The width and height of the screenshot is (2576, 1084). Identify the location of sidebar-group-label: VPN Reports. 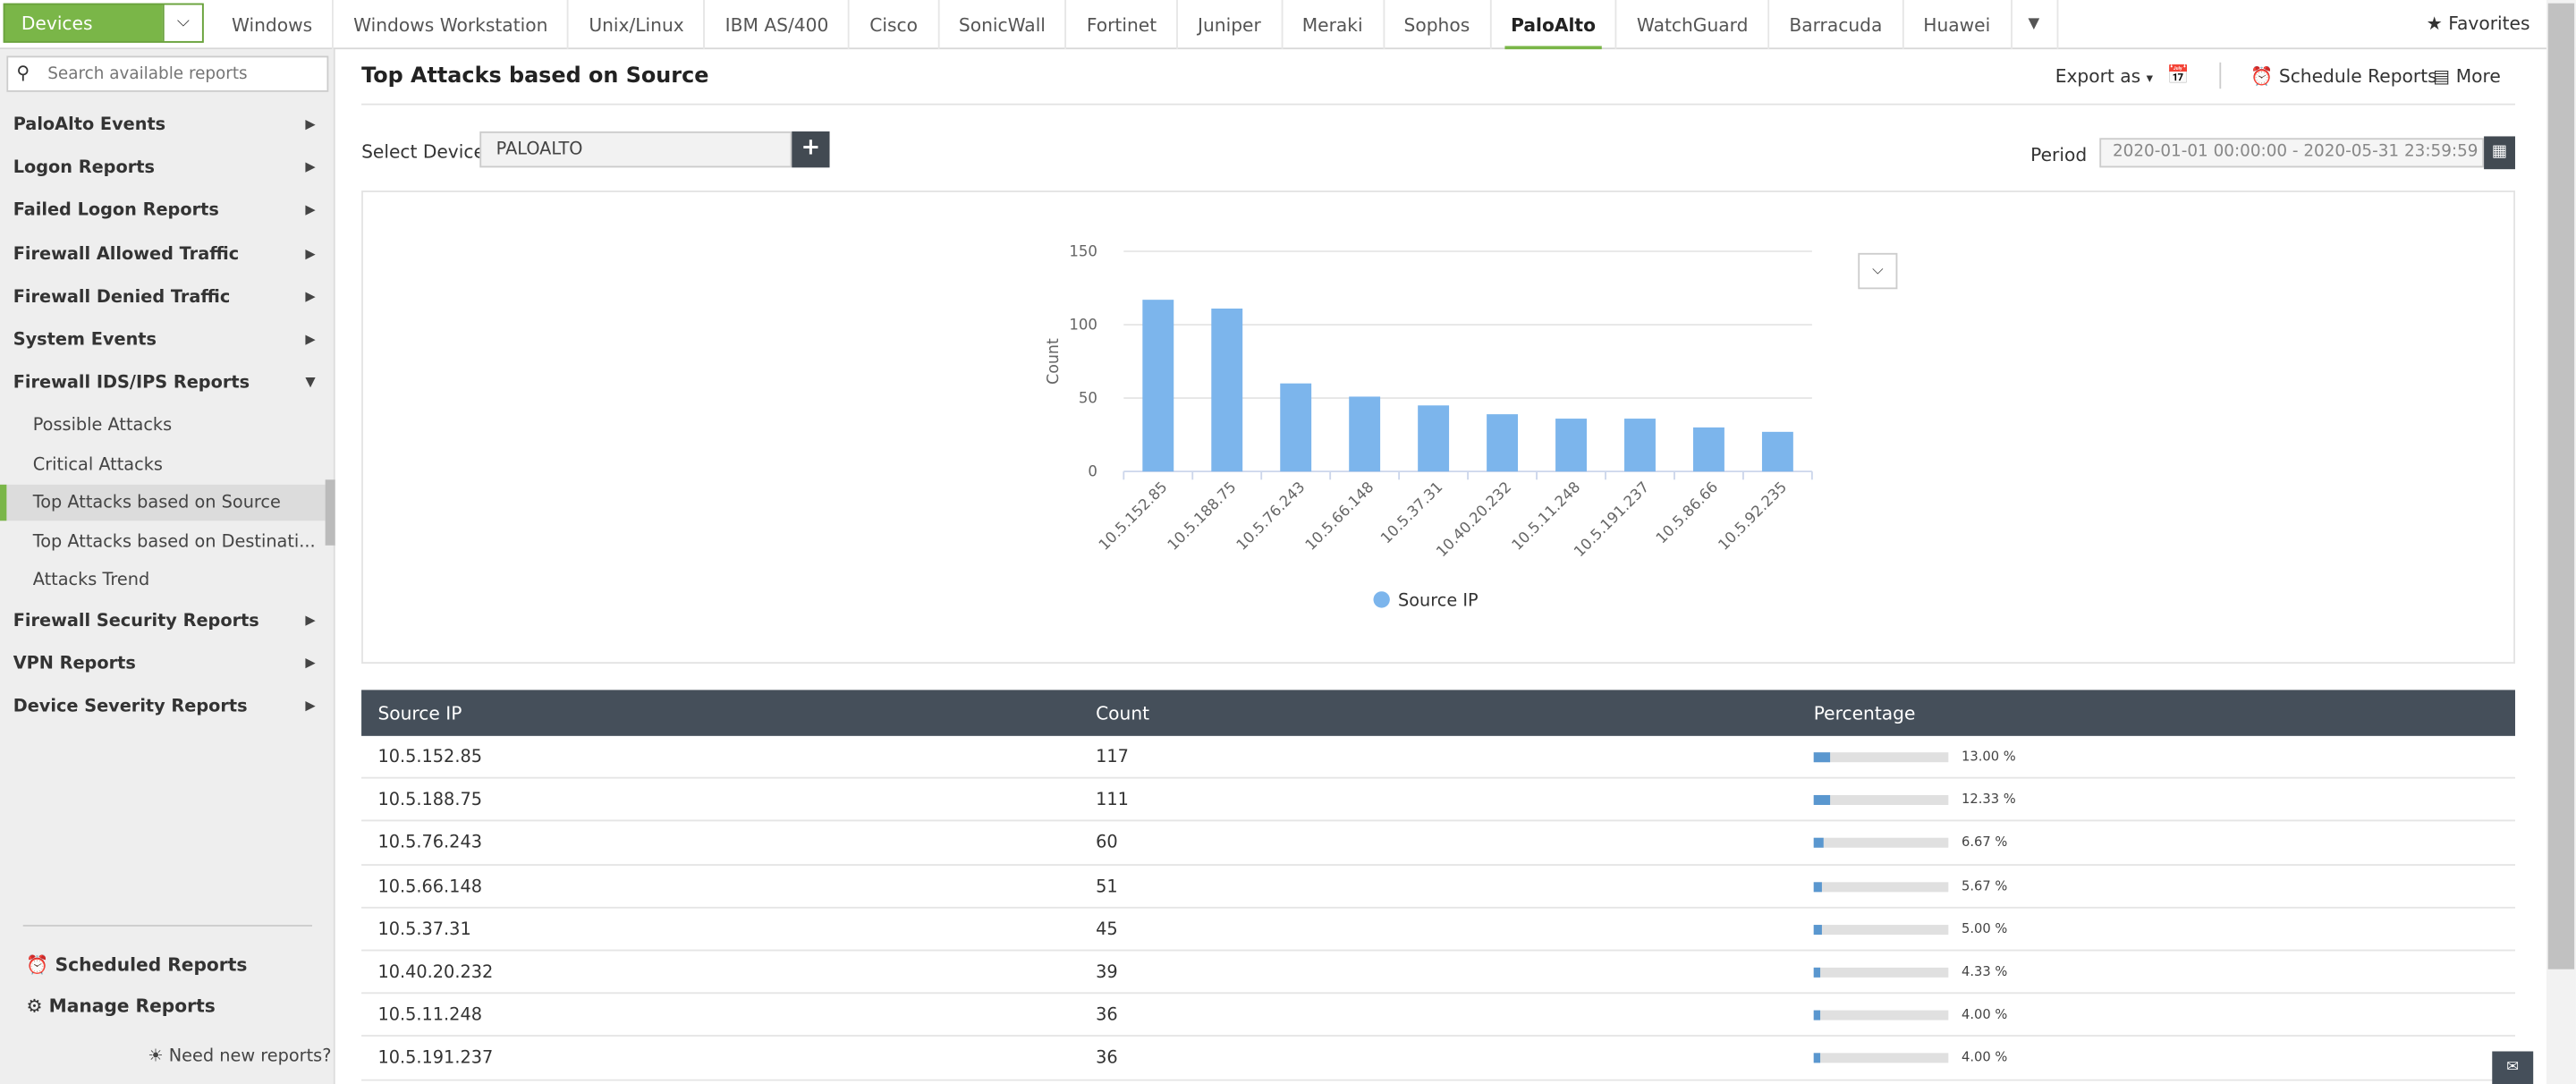
(74, 664).